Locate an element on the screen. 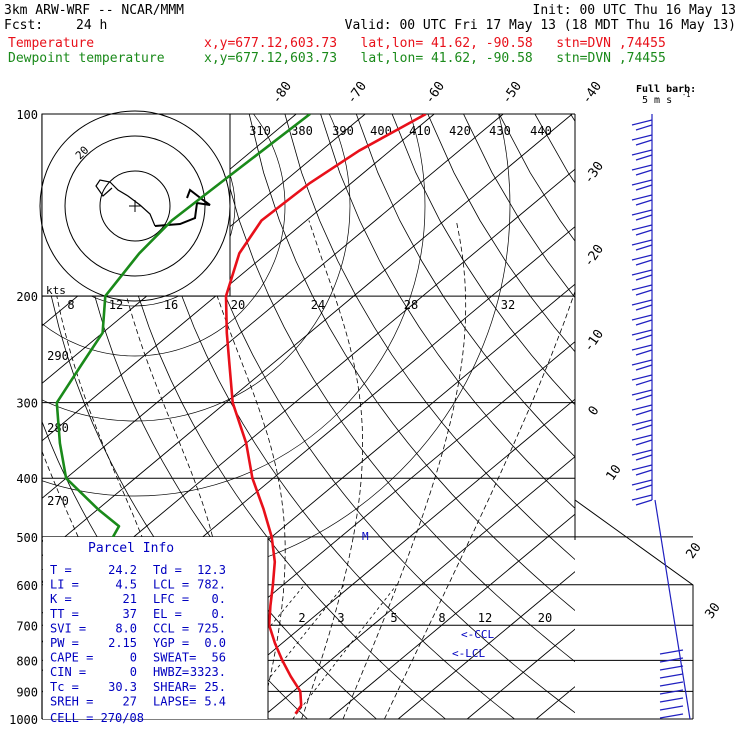 Image resolution: width=740 pixels, height=740 pixels. isotherm-label: 30 is located at coordinates (712, 610).